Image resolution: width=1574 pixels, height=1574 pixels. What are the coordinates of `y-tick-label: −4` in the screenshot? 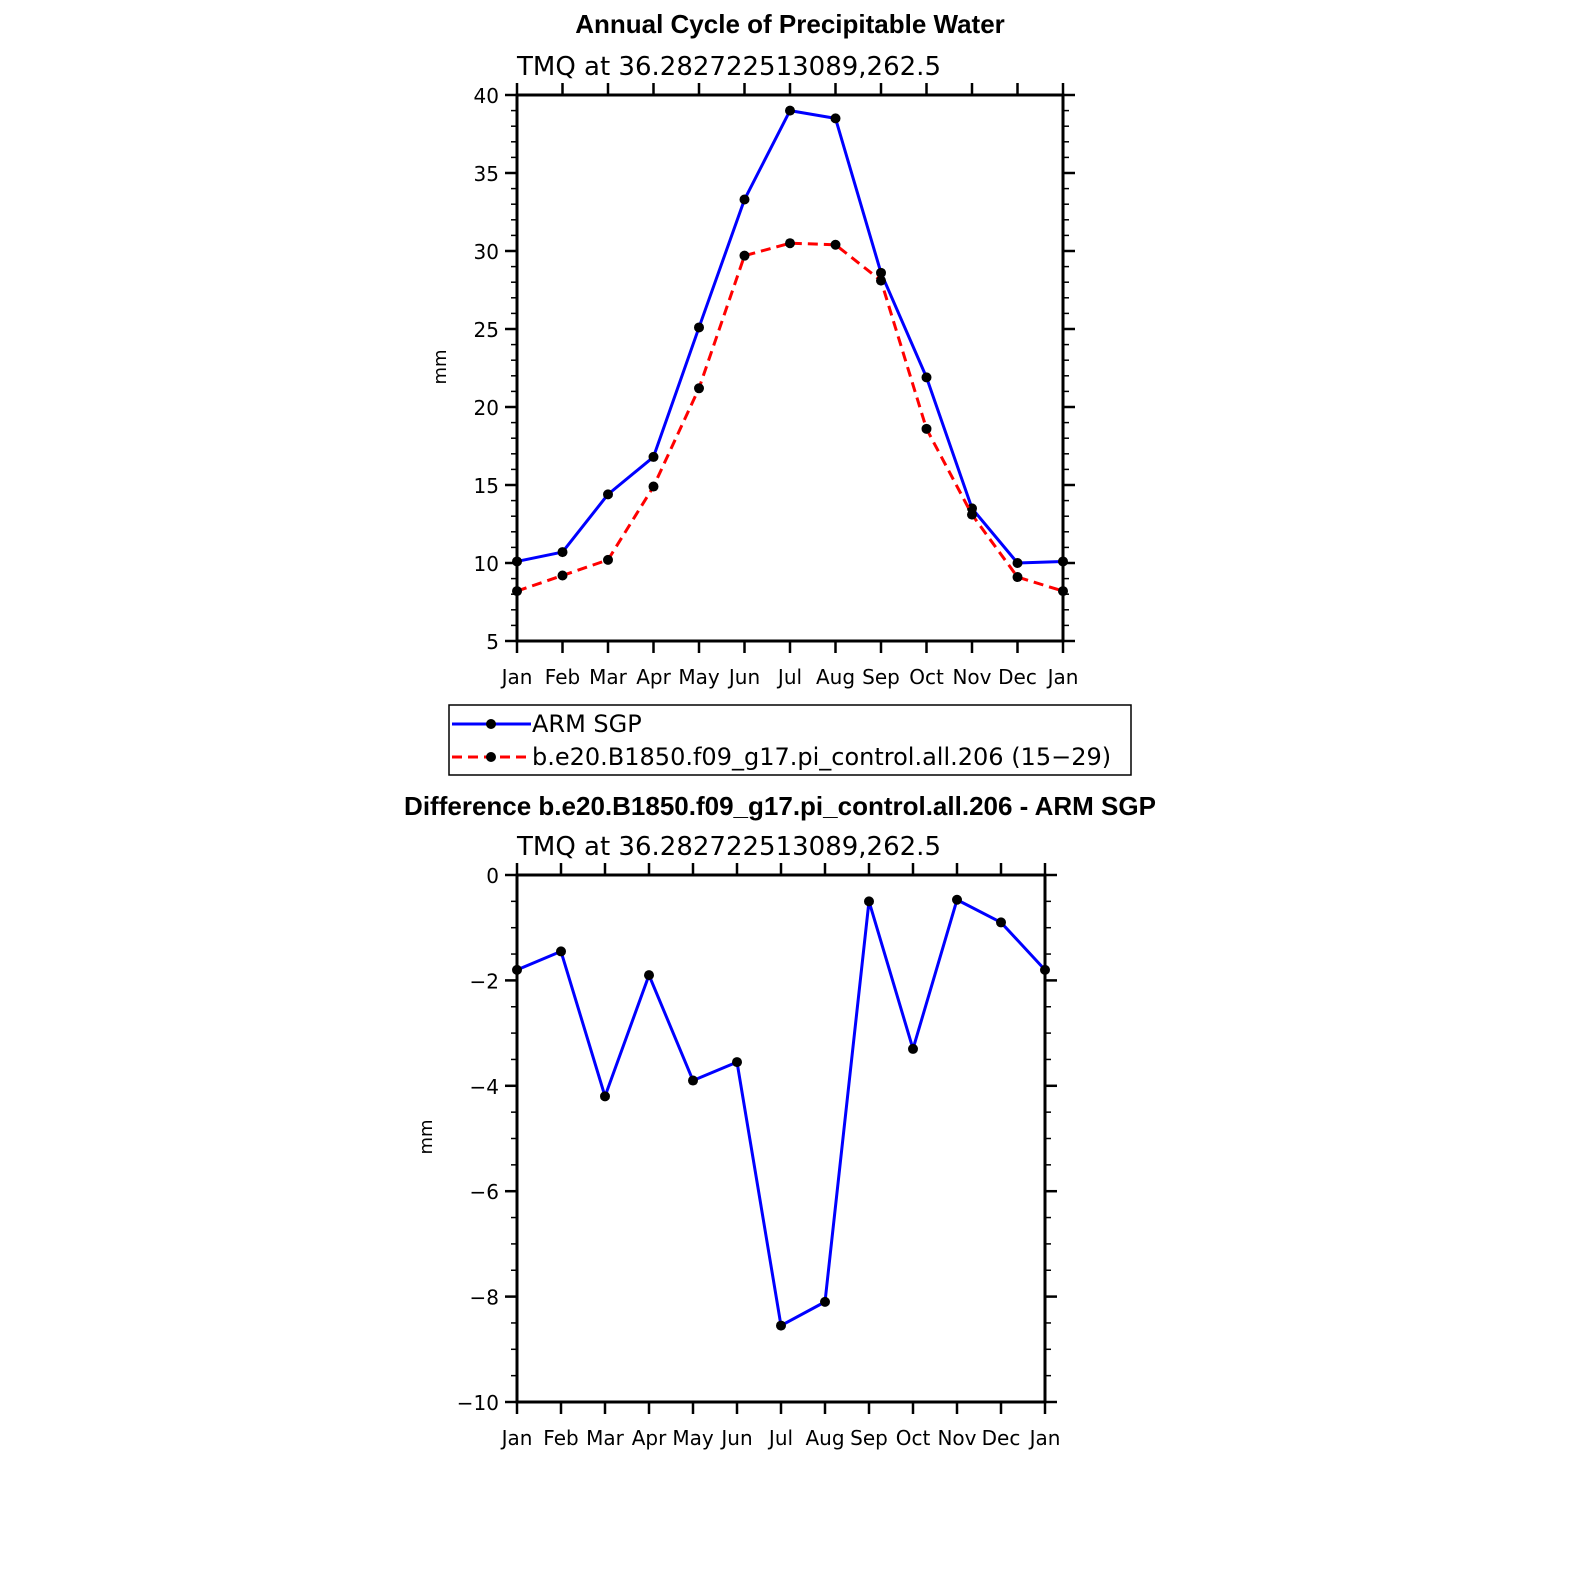 It's located at (484, 1087).